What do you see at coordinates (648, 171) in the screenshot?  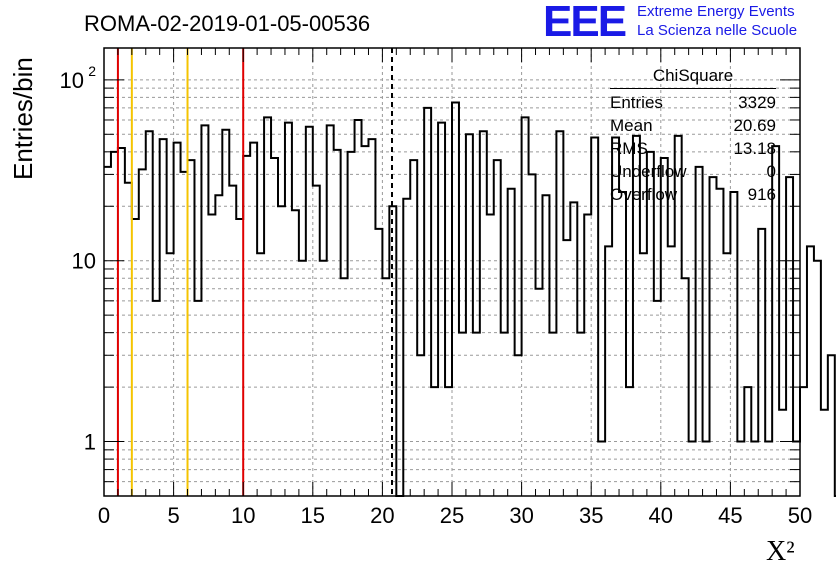 I see `stats-label: Underflow` at bounding box center [648, 171].